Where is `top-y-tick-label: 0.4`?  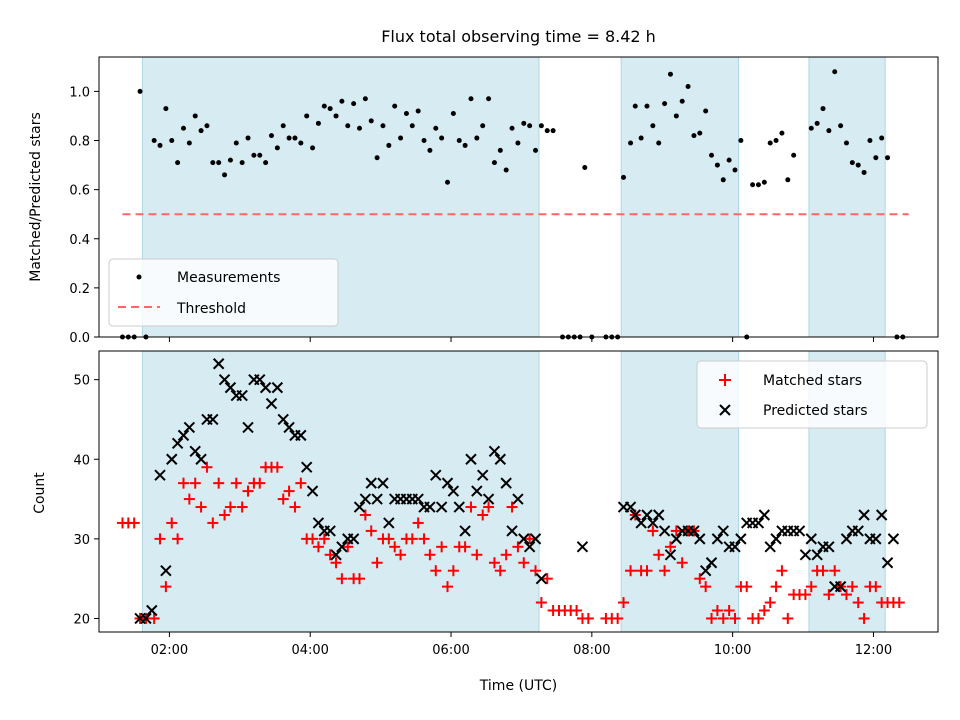
top-y-tick-label: 0.4 is located at coordinates (79, 240).